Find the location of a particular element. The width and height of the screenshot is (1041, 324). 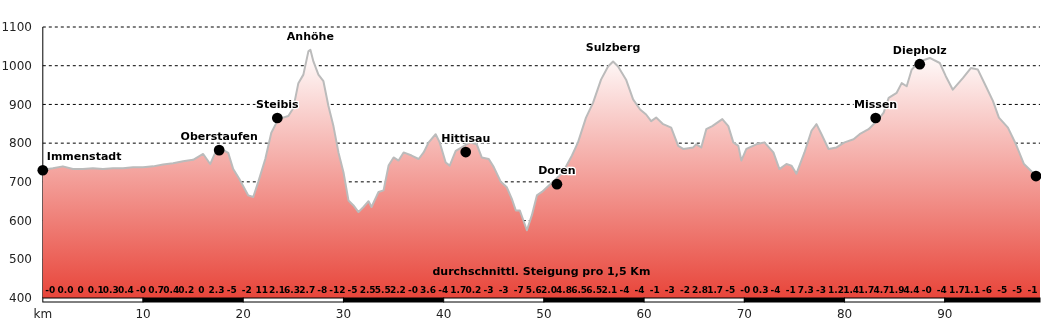

annotation: Sulzberg is located at coordinates (613, 48).